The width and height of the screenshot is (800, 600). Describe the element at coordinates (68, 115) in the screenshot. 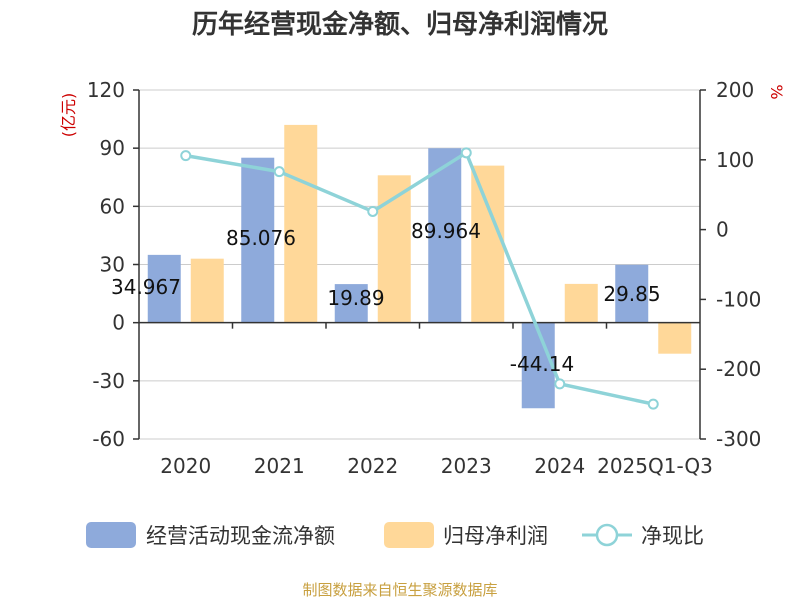

I see `left-axis-unit: (亿元)` at that location.